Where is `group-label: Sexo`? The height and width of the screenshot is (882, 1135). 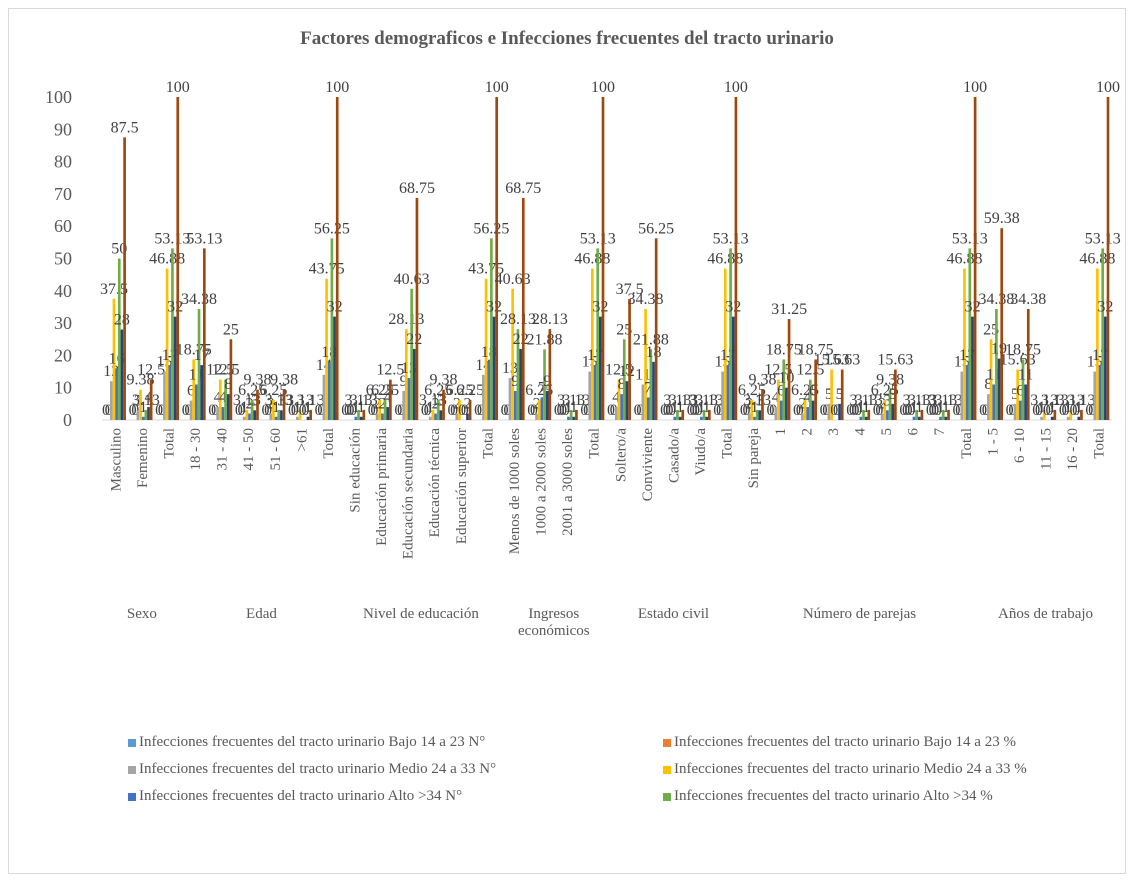
group-label: Sexo is located at coordinates (141, 614).